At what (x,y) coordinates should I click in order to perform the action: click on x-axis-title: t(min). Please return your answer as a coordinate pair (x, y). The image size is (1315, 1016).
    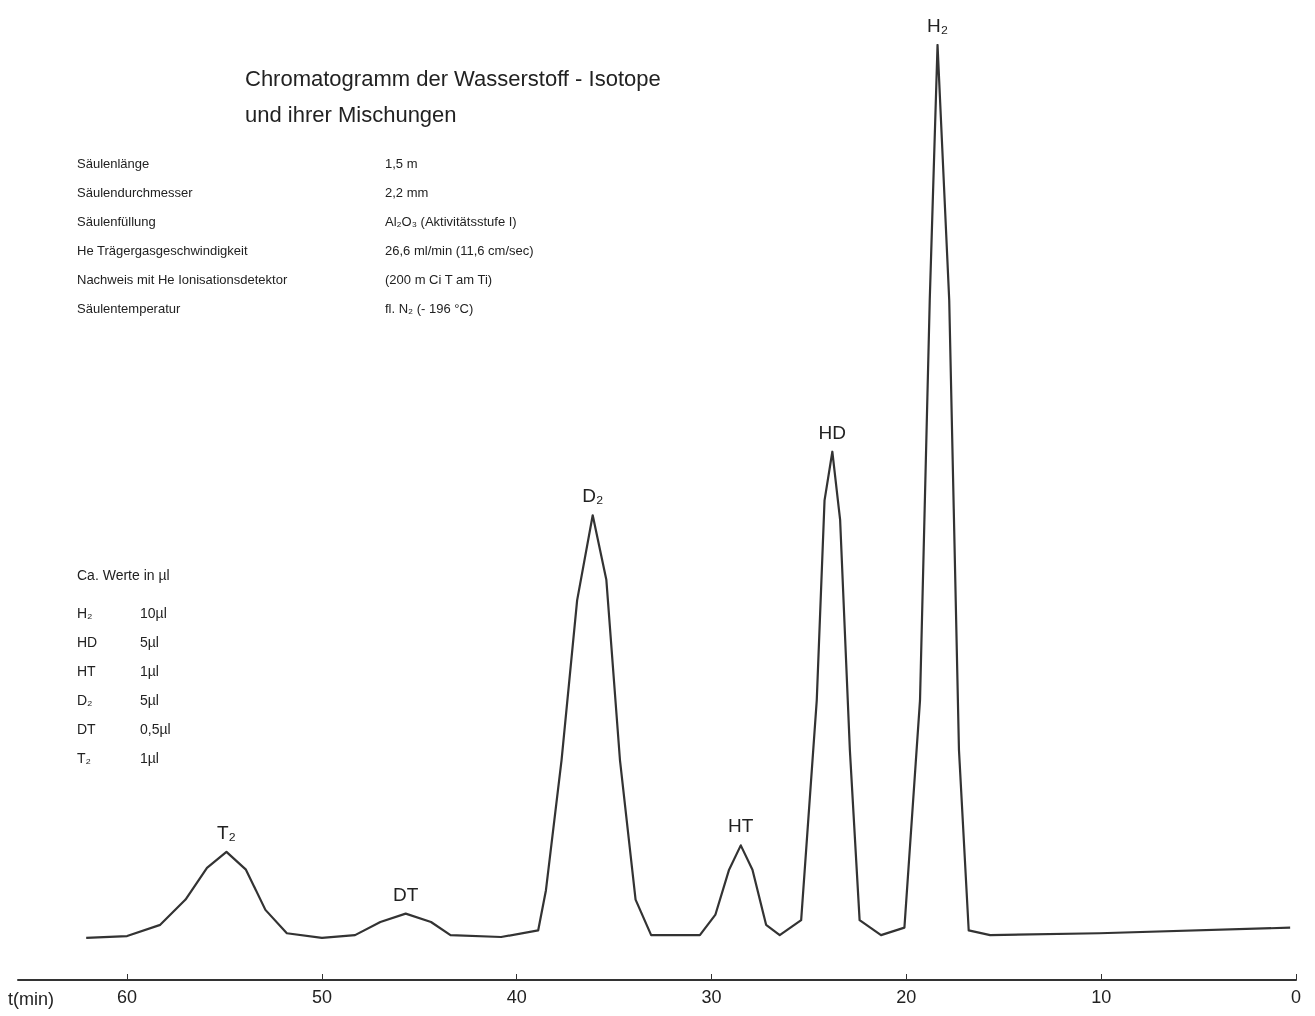
    Looking at the image, I should click on (31, 999).